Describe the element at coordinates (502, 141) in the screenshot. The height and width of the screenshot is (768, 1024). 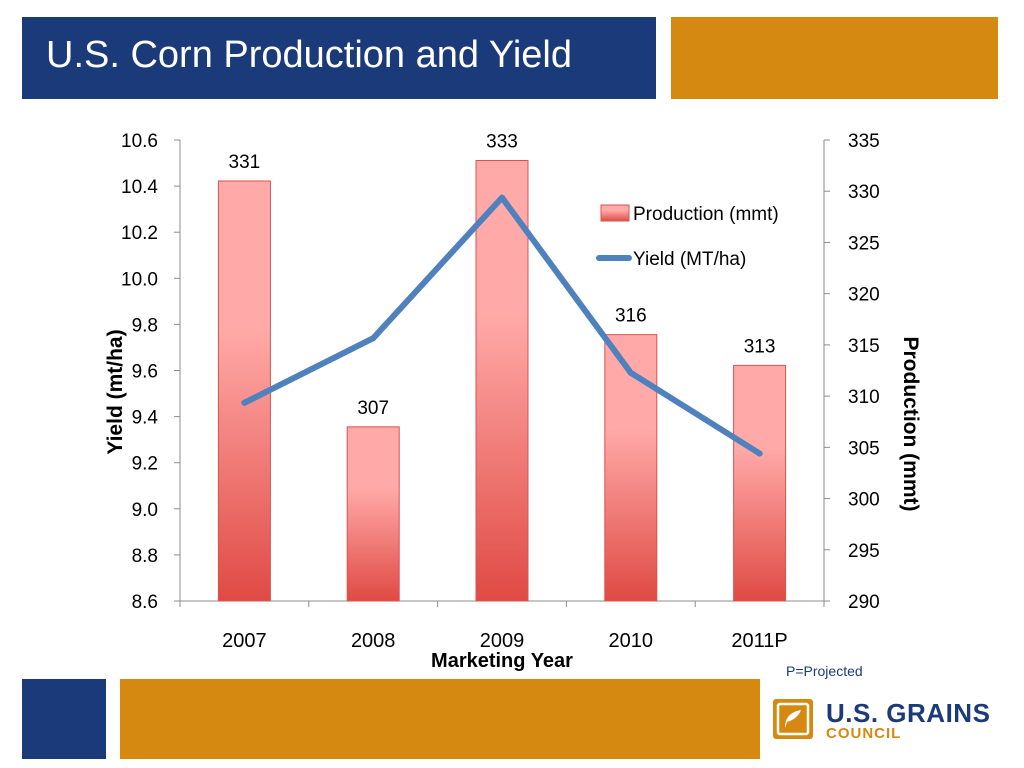
I see `production-data-label: 333` at that location.